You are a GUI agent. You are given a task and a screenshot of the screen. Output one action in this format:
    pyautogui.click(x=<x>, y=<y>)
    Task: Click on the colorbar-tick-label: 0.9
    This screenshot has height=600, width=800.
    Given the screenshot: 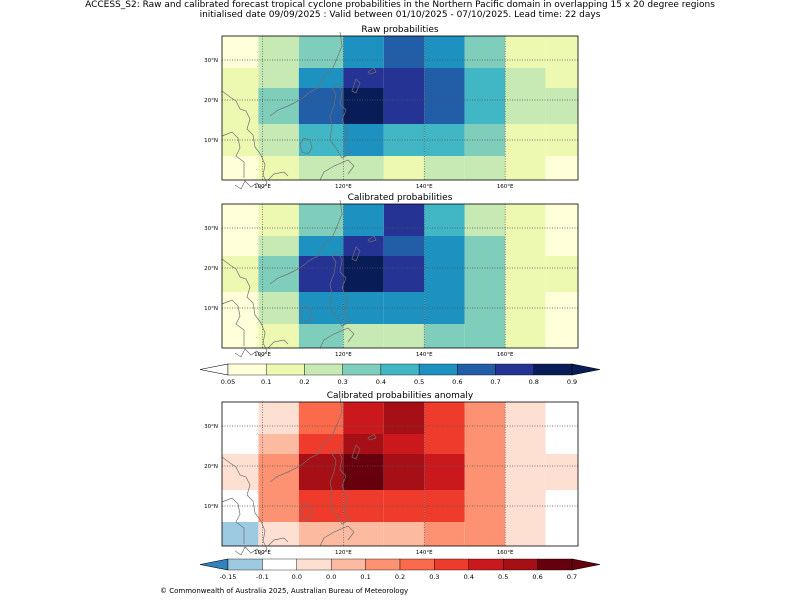 What is the action you would take?
    pyautogui.click(x=572, y=382)
    